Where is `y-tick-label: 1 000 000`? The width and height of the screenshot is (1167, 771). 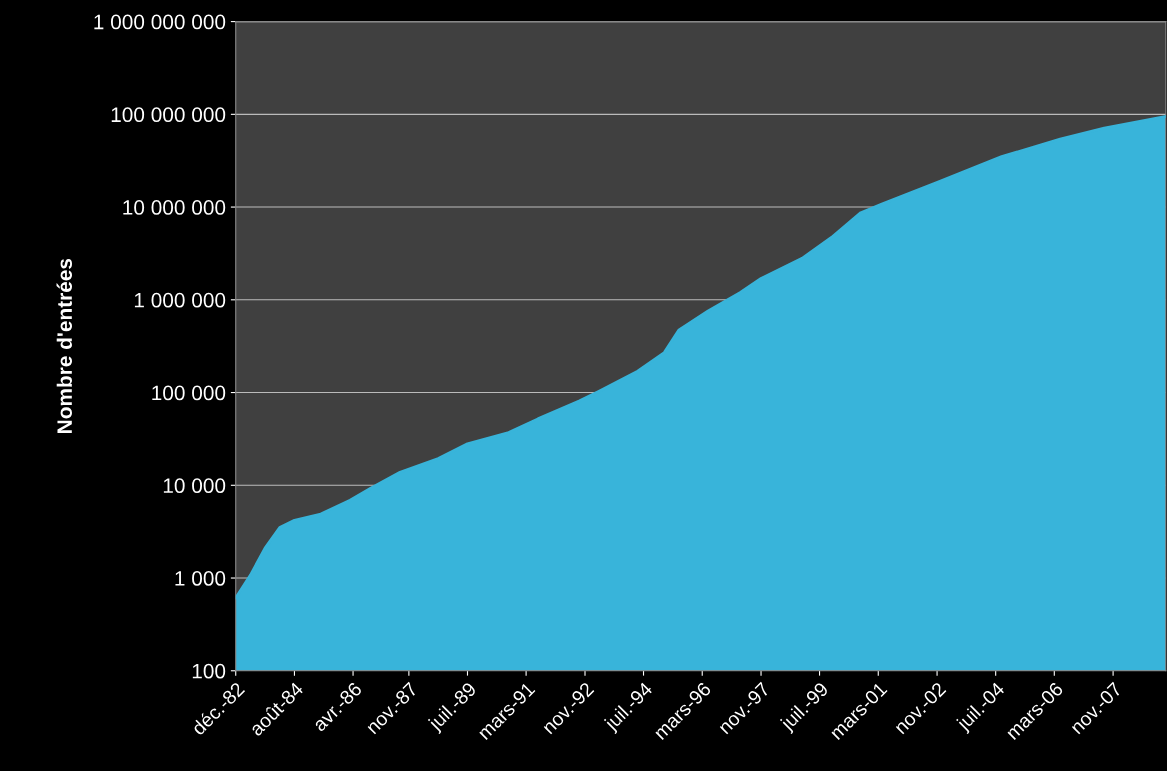
y-tick-label: 1 000 000 is located at coordinates (180, 300).